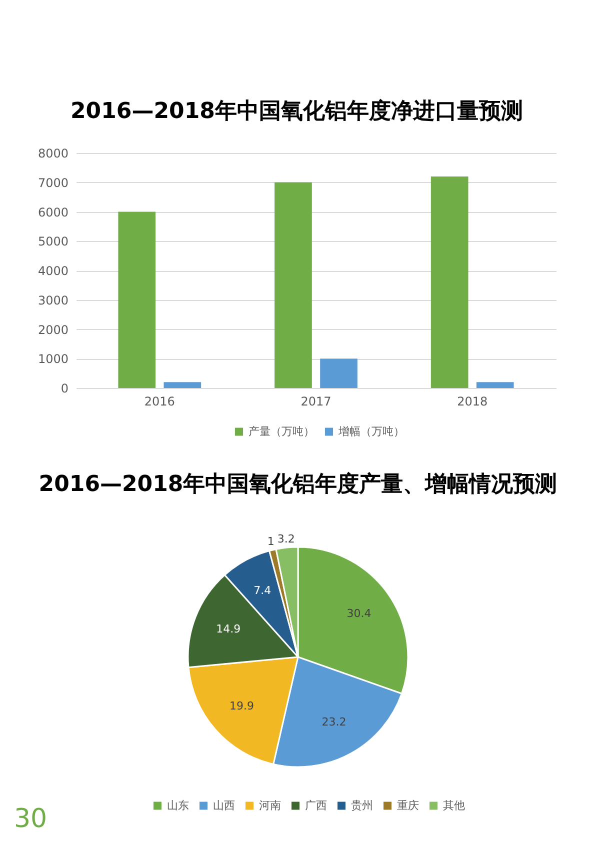  What do you see at coordinates (316, 805) in the screenshot?
I see `legend-label: 广西` at bounding box center [316, 805].